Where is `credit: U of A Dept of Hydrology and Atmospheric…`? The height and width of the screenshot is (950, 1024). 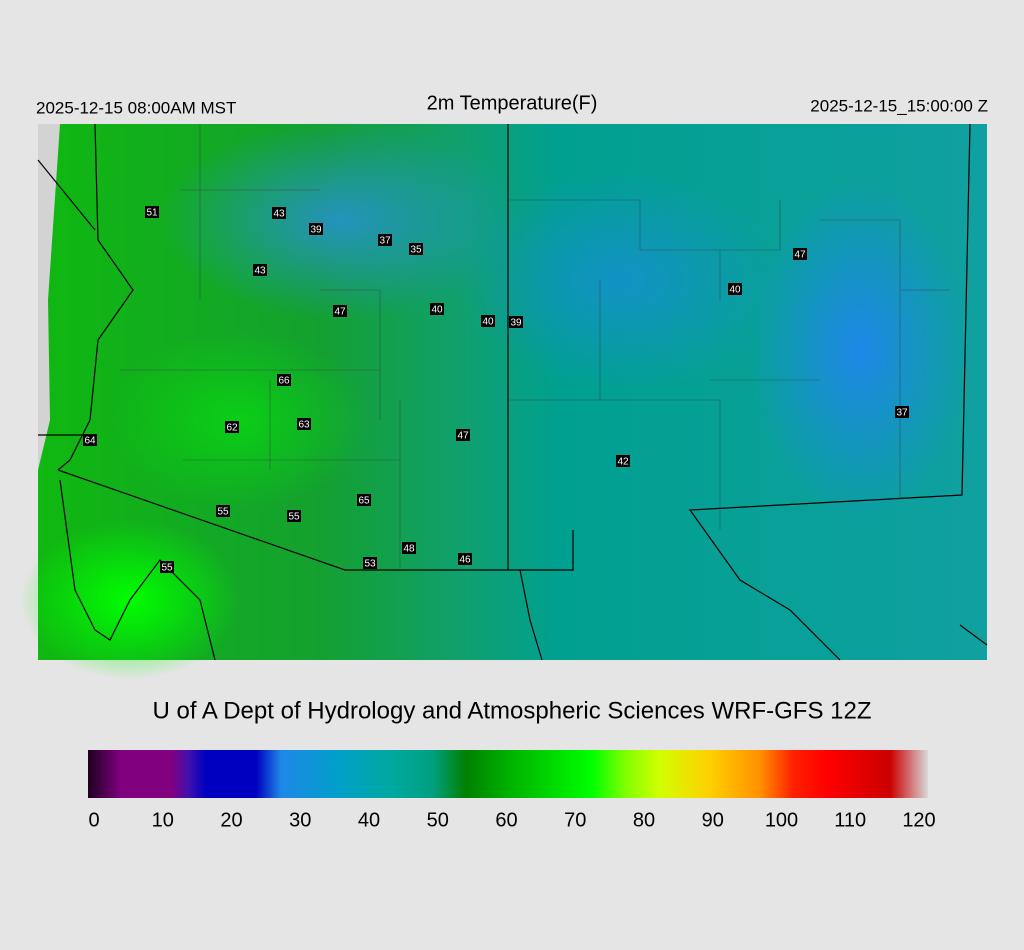 credit: U of A Dept of Hydrology and Atmospheric… is located at coordinates (512, 710).